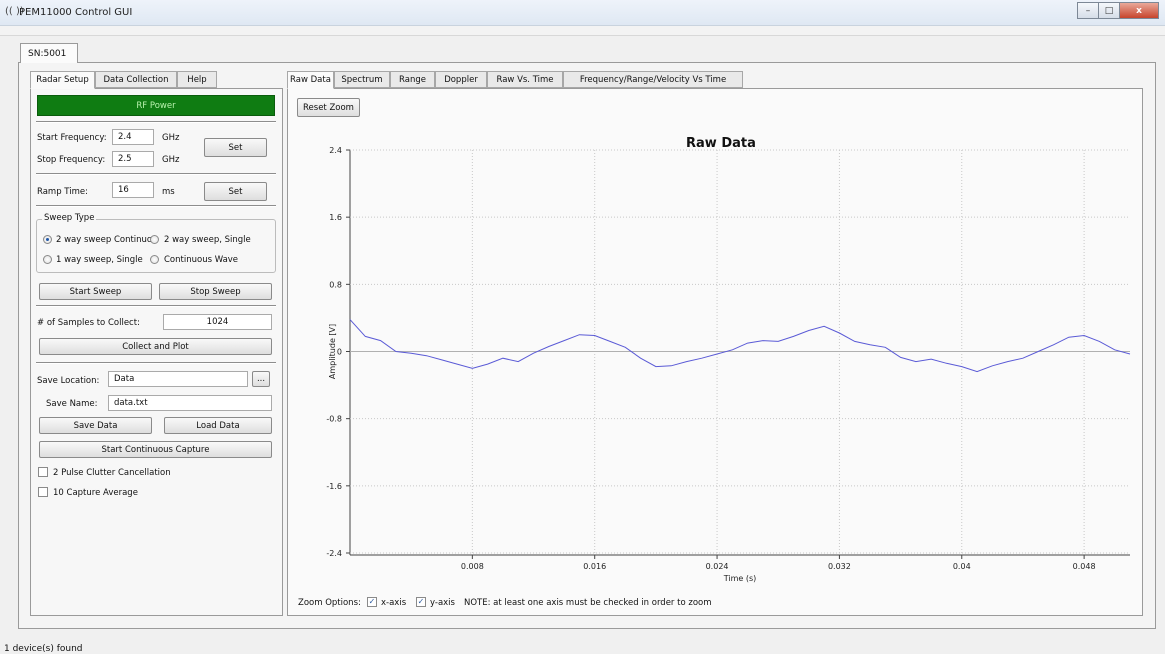 The height and width of the screenshot is (654, 1165). I want to click on menu-strip, so click(582, 31).